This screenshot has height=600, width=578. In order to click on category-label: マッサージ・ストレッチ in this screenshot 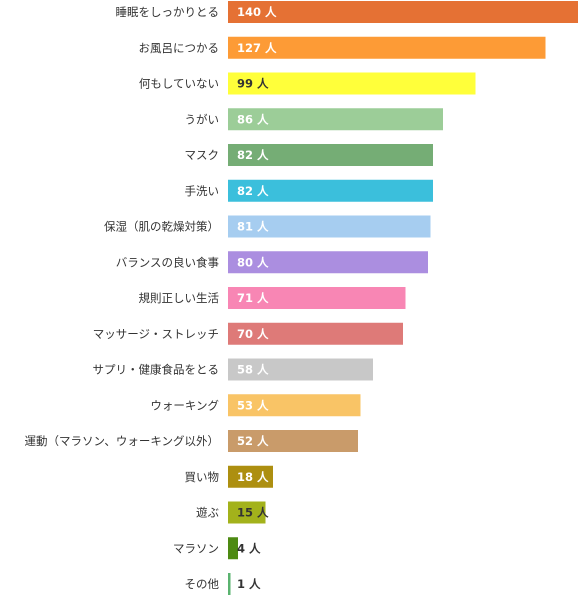, I will do `click(156, 334)`.